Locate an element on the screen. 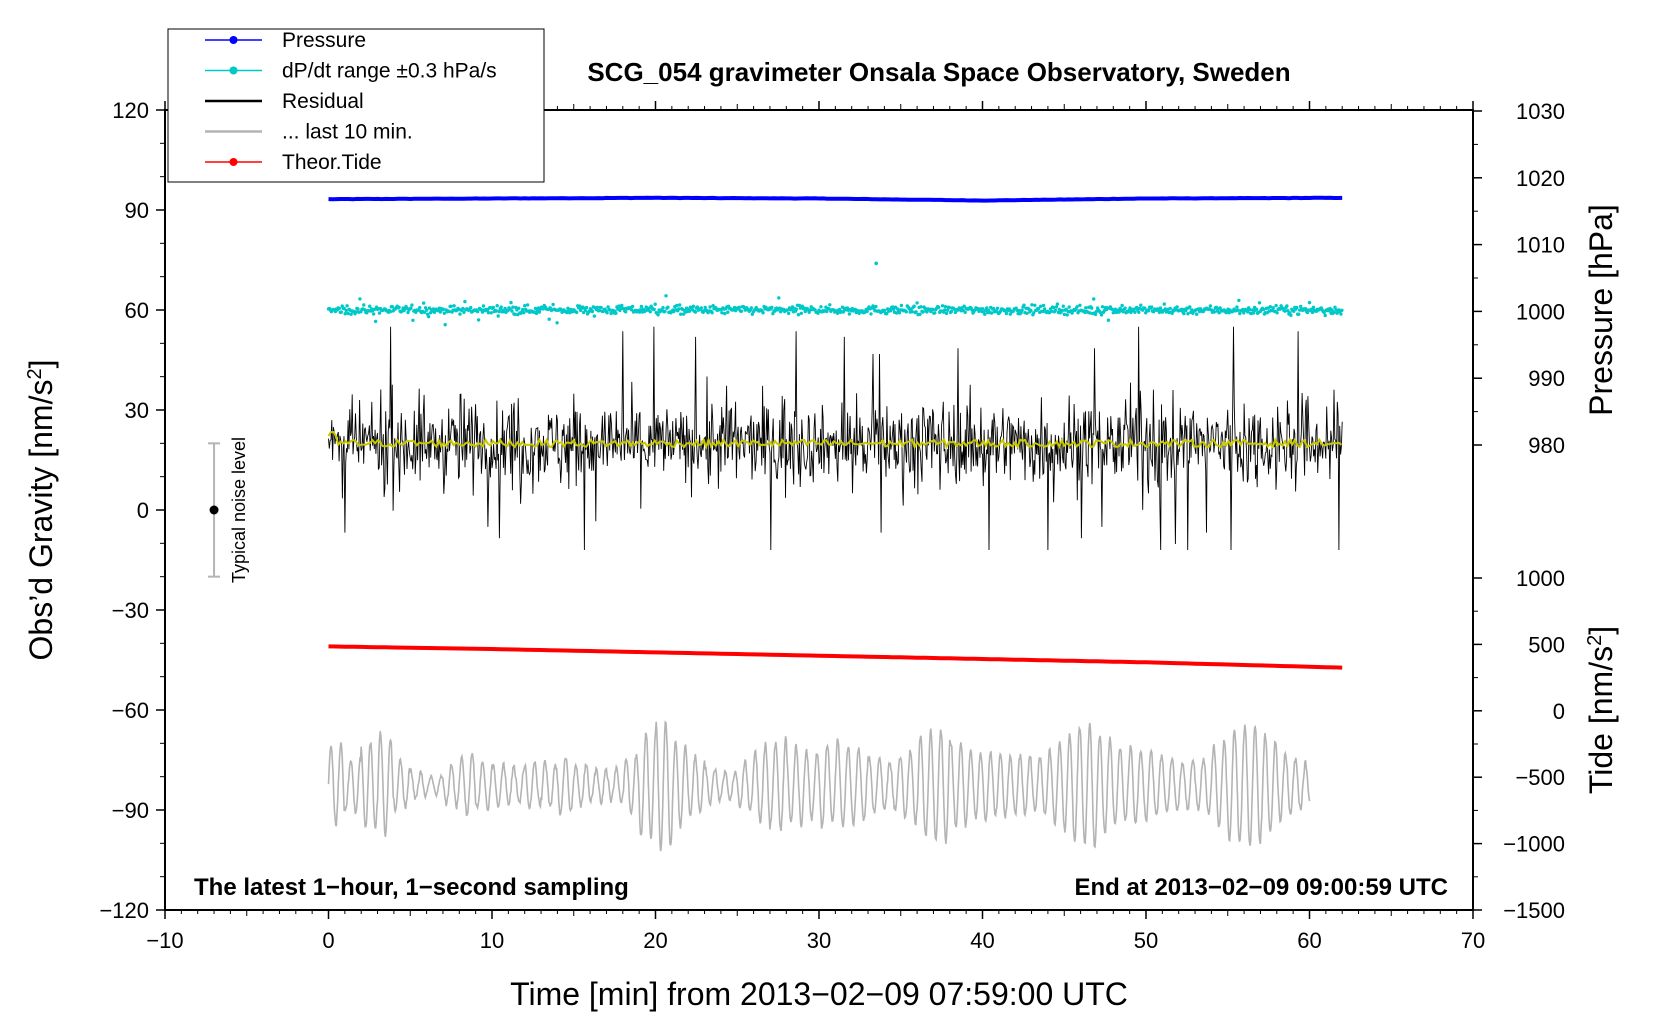  y-tick-label: 90 is located at coordinates (137, 210).